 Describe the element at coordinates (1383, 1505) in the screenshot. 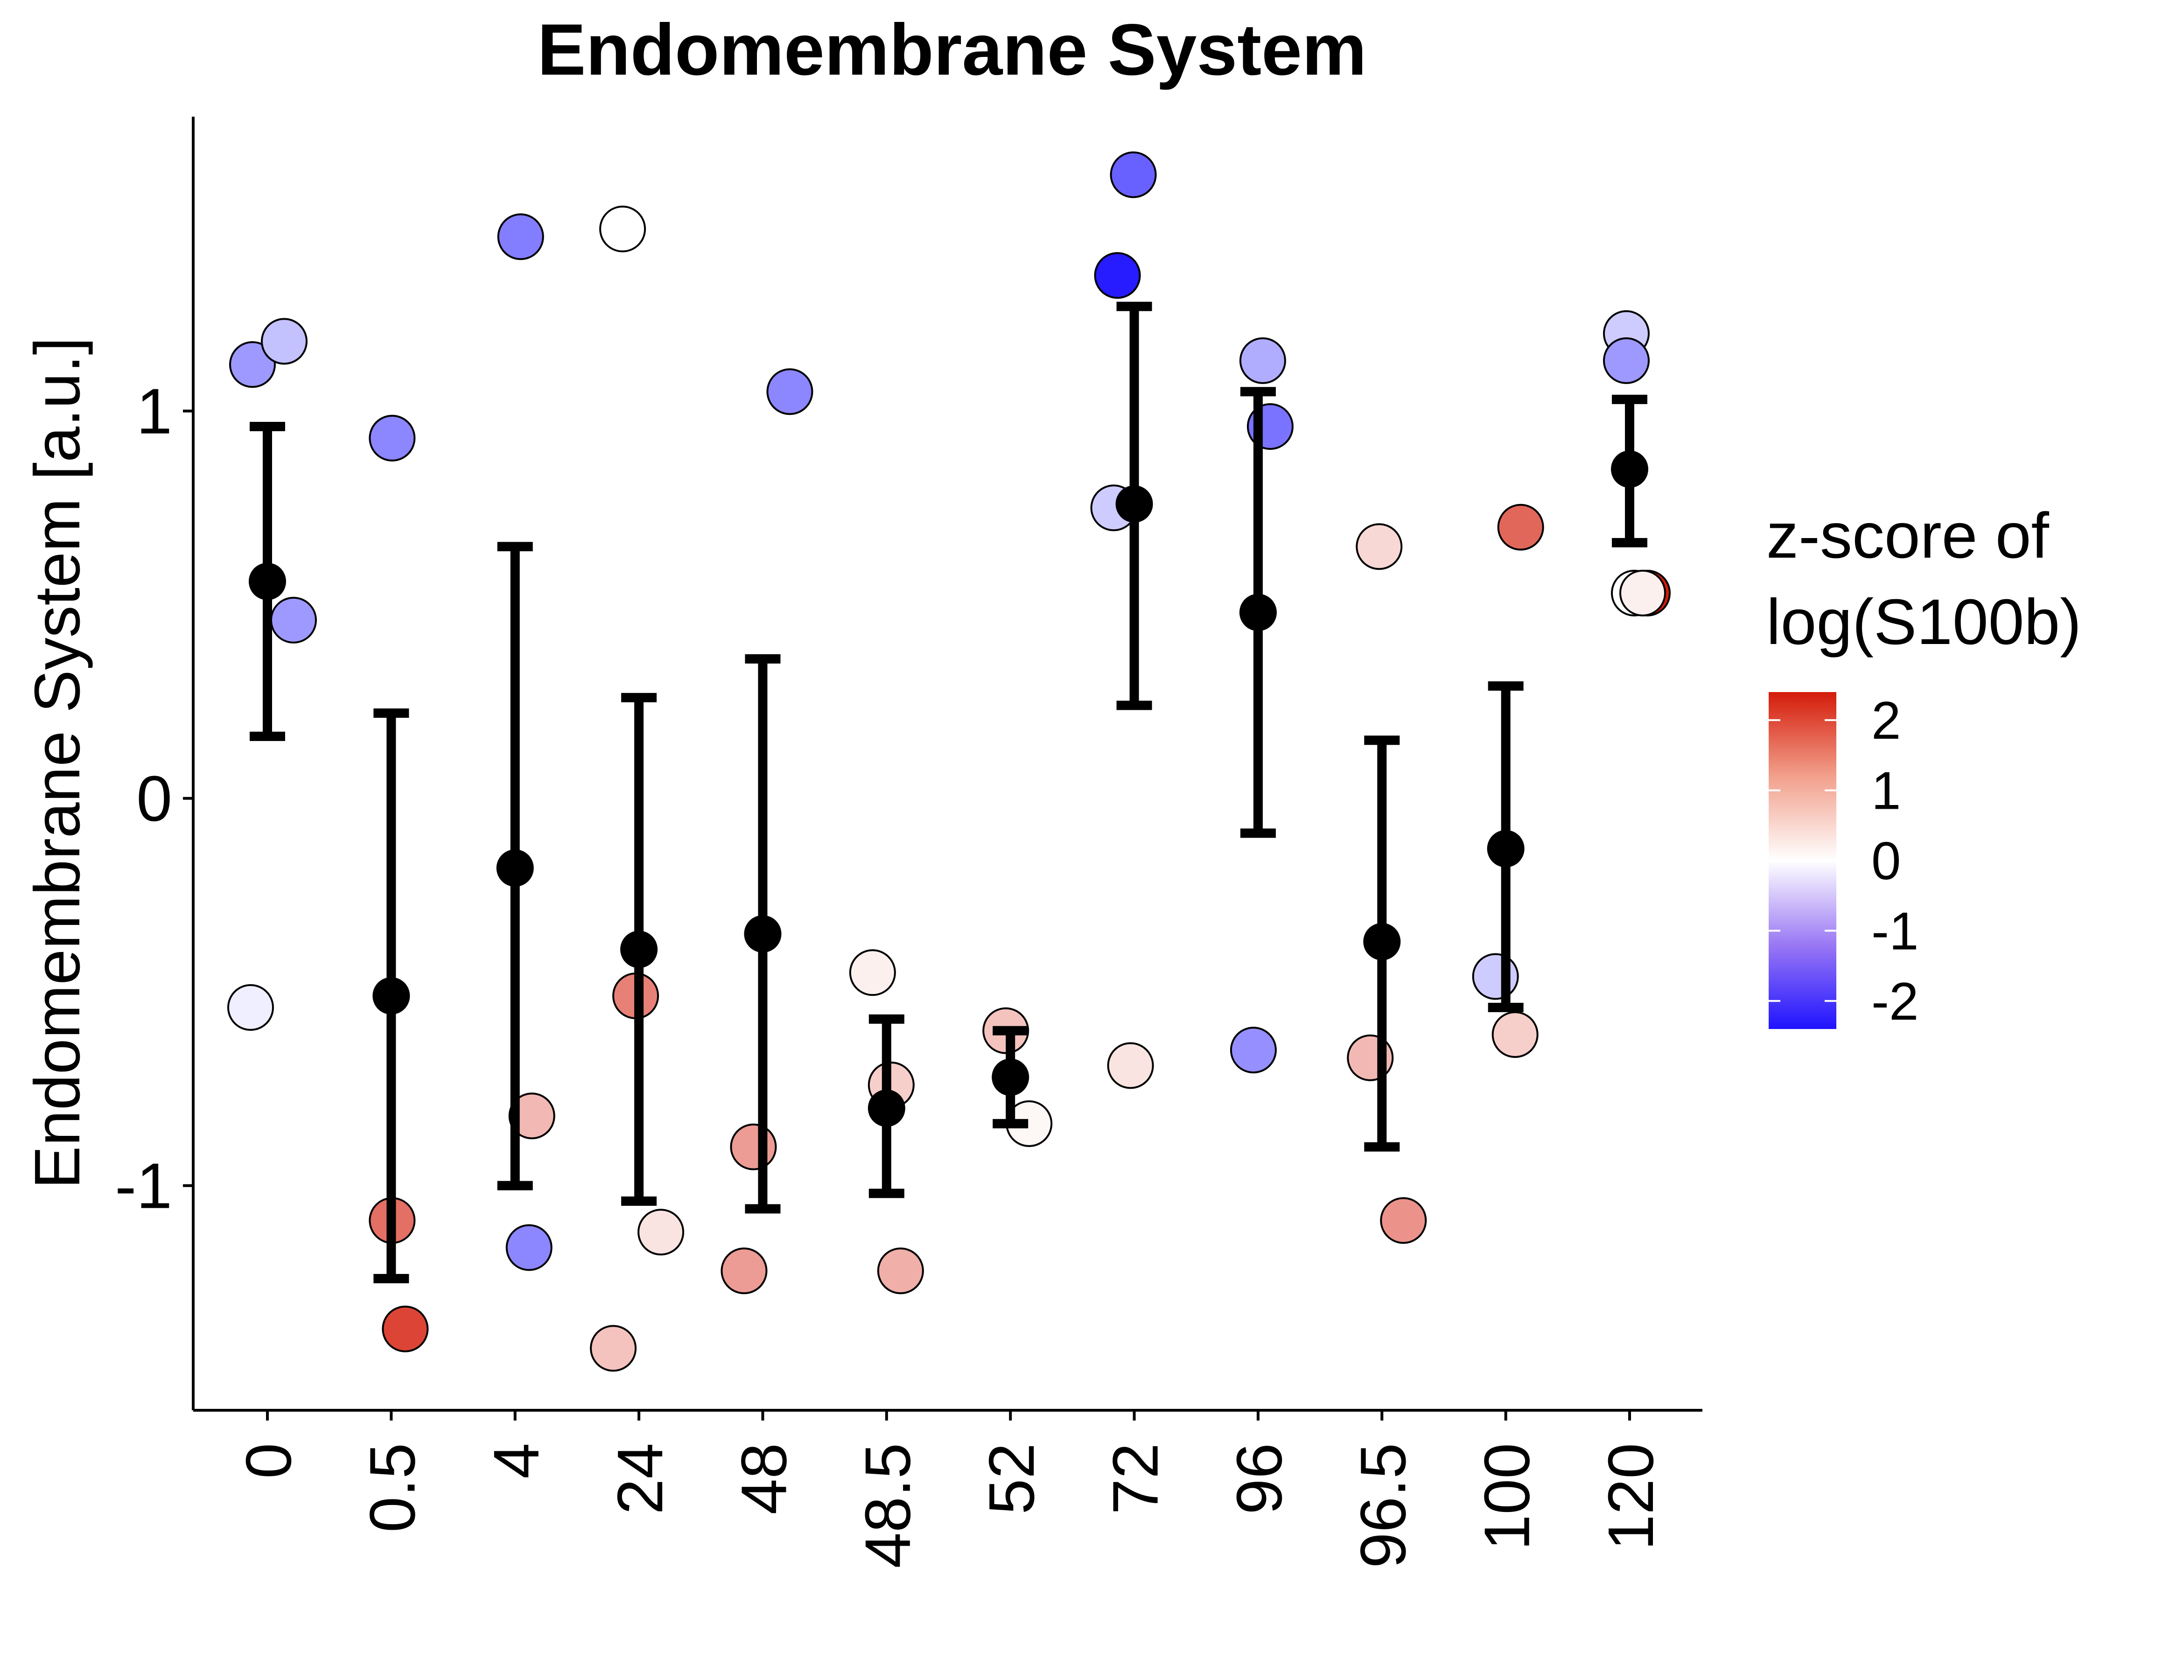

I see `x-tick-label: 96.5` at that location.